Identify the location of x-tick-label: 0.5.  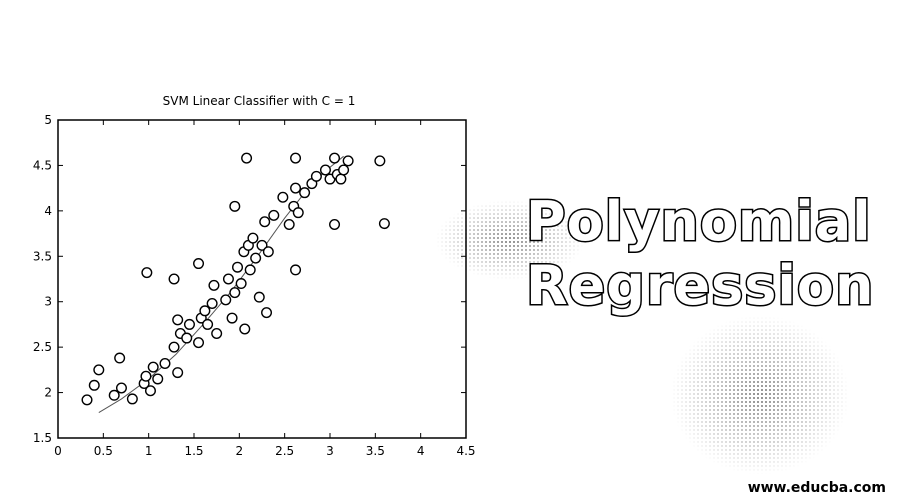
(103, 451).